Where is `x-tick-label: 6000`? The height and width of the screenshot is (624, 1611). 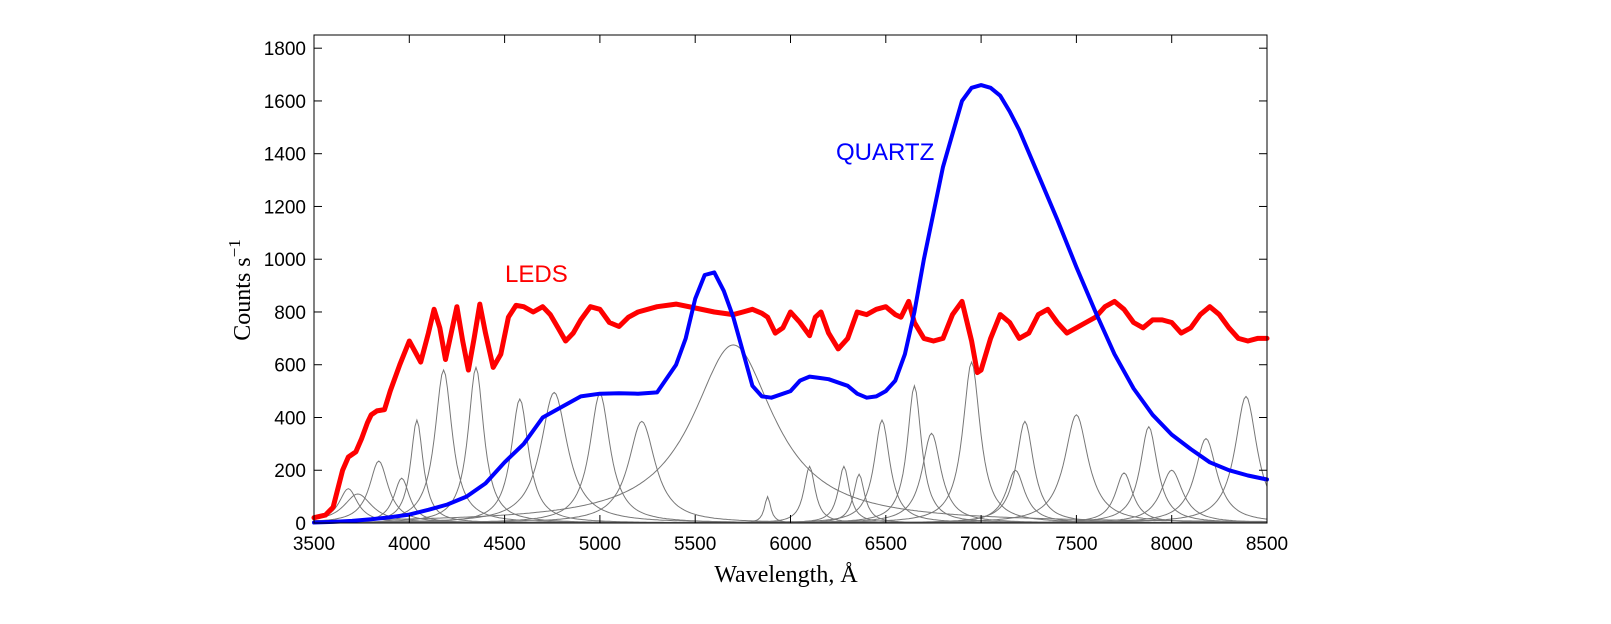 x-tick-label: 6000 is located at coordinates (790, 544).